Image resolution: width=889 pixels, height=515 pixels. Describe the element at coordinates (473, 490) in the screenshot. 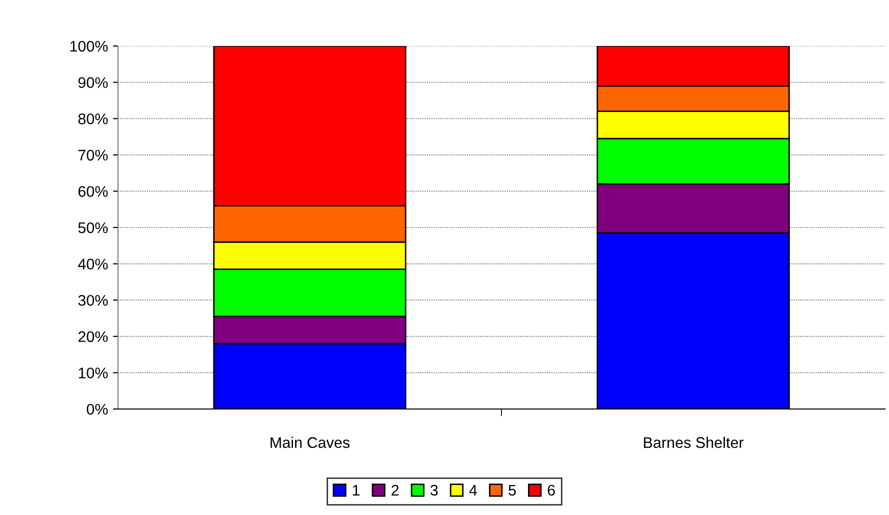

I see `legend-label: 4` at that location.